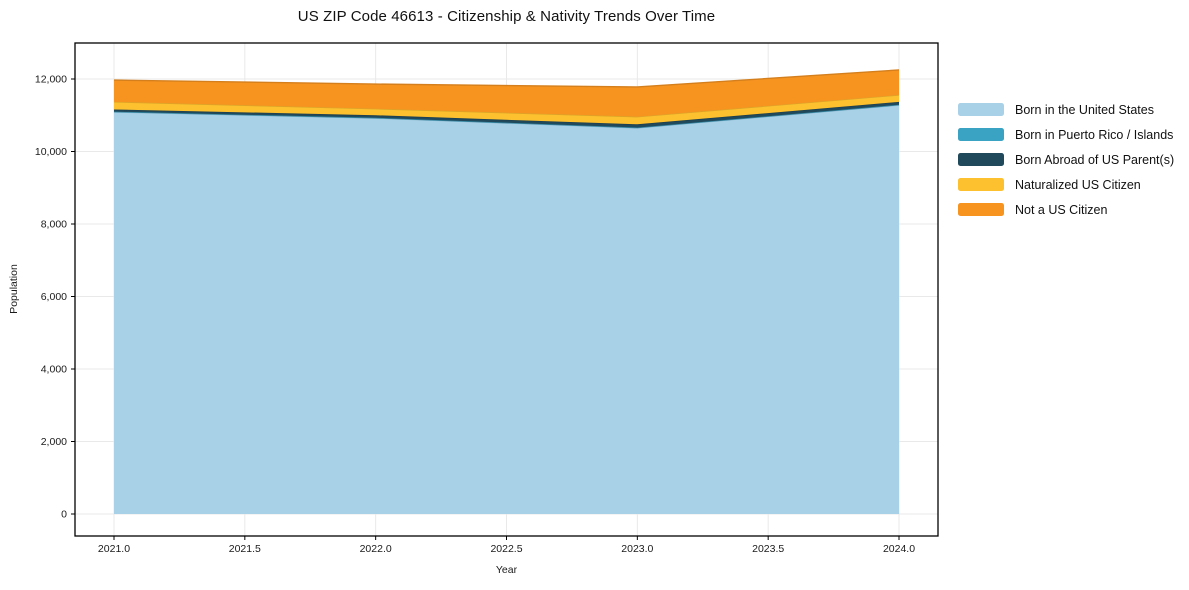 Image resolution: width=1189 pixels, height=590 pixels. I want to click on legend-label: Not a US Citizen, so click(1061, 209).